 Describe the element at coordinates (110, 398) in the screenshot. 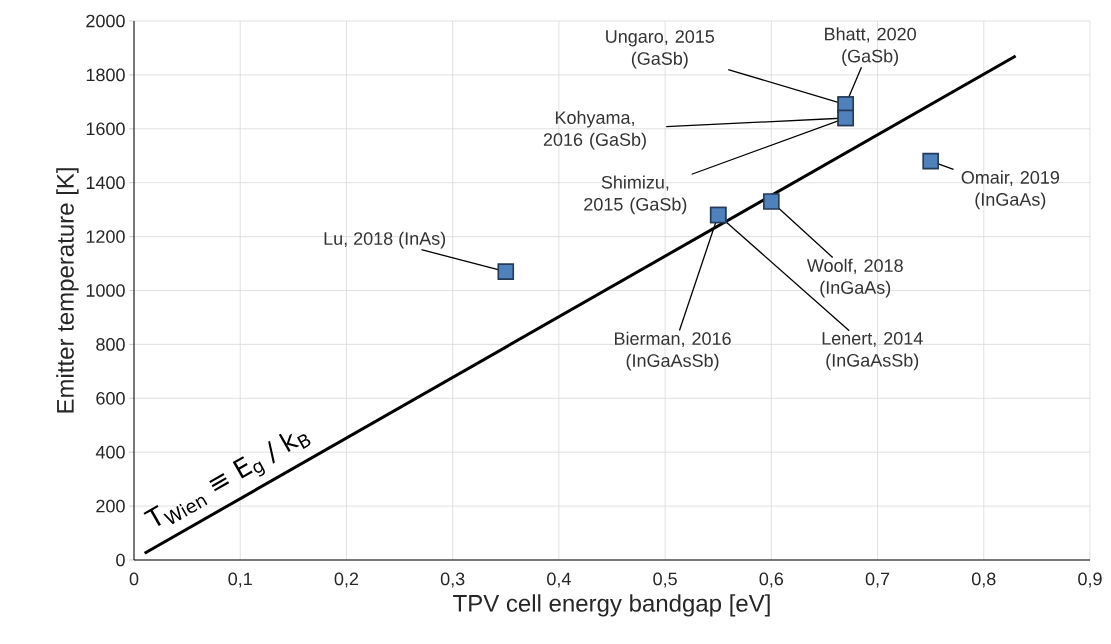

I see `y-tick-label: 600` at that location.